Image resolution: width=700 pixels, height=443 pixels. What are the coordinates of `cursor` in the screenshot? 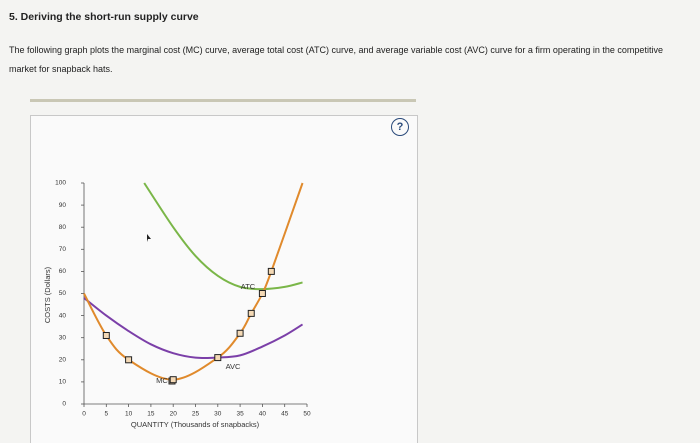 It's located at (149, 238).